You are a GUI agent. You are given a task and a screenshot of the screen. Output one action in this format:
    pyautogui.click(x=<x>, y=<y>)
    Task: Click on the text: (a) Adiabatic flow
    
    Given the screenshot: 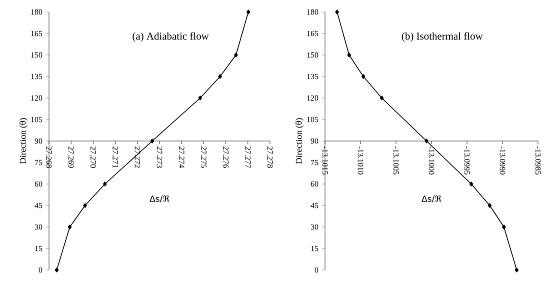 What is the action you would take?
    pyautogui.click(x=170, y=37)
    